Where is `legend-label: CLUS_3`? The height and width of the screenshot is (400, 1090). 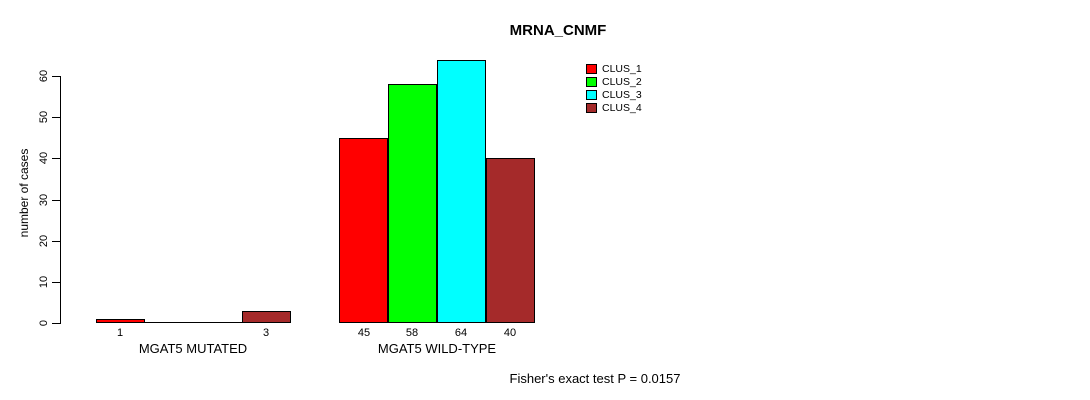 legend-label: CLUS_3 is located at coordinates (622, 95).